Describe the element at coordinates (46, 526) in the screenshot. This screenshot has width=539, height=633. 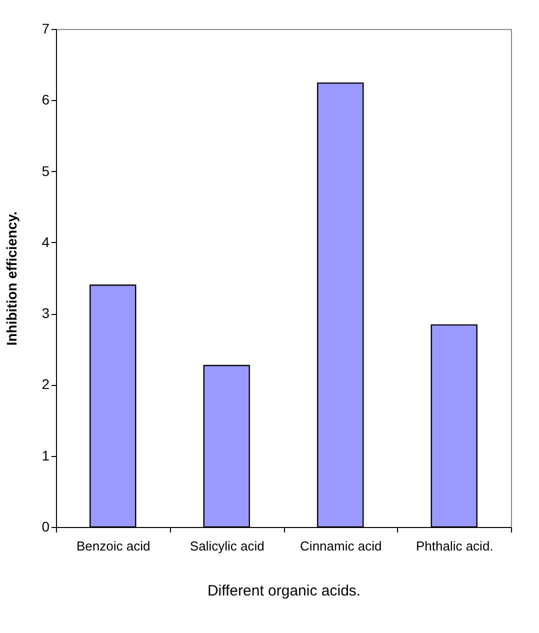
I see `y-tick-label: 0` at that location.